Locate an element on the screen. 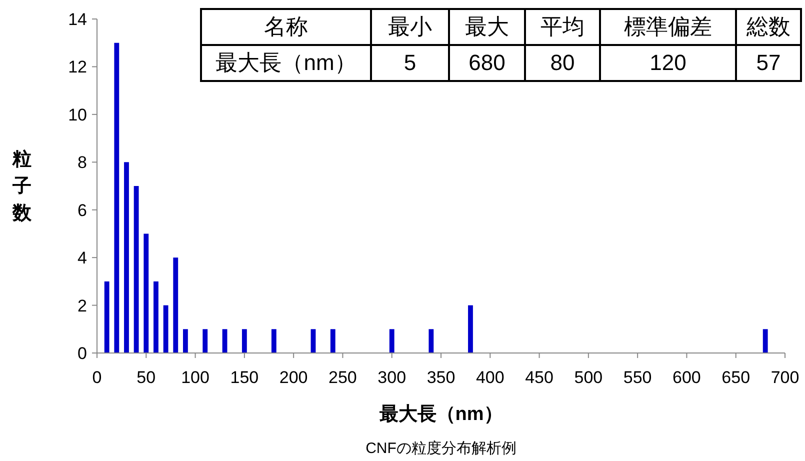 The image size is (805, 461). y-tick-label: 0 is located at coordinates (82, 353).